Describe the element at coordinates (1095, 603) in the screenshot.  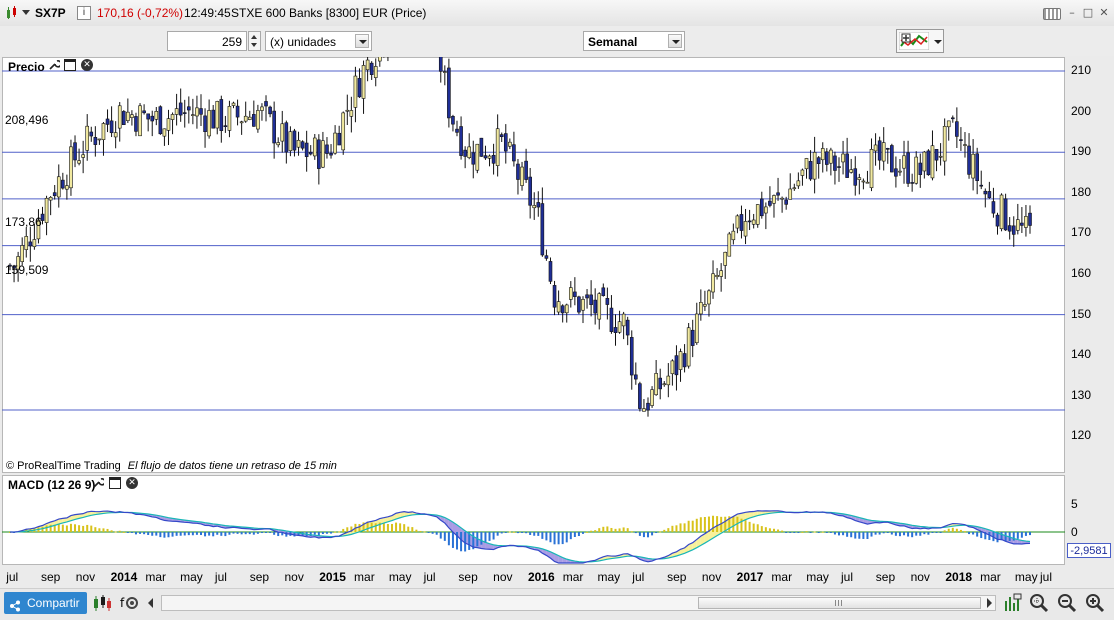
I see `zoom-in-icon` at that location.